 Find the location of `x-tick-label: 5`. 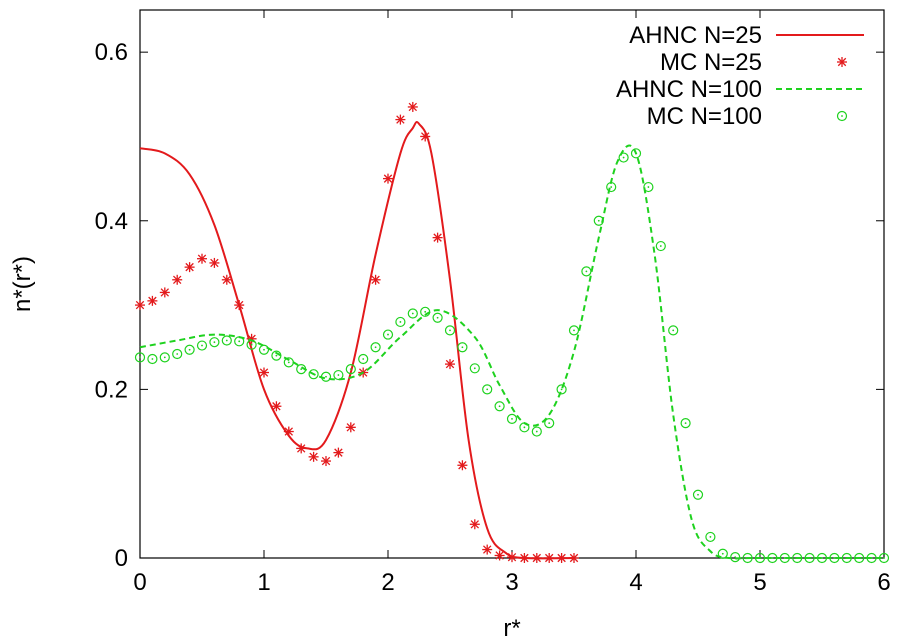

x-tick-label: 5 is located at coordinates (759, 582).